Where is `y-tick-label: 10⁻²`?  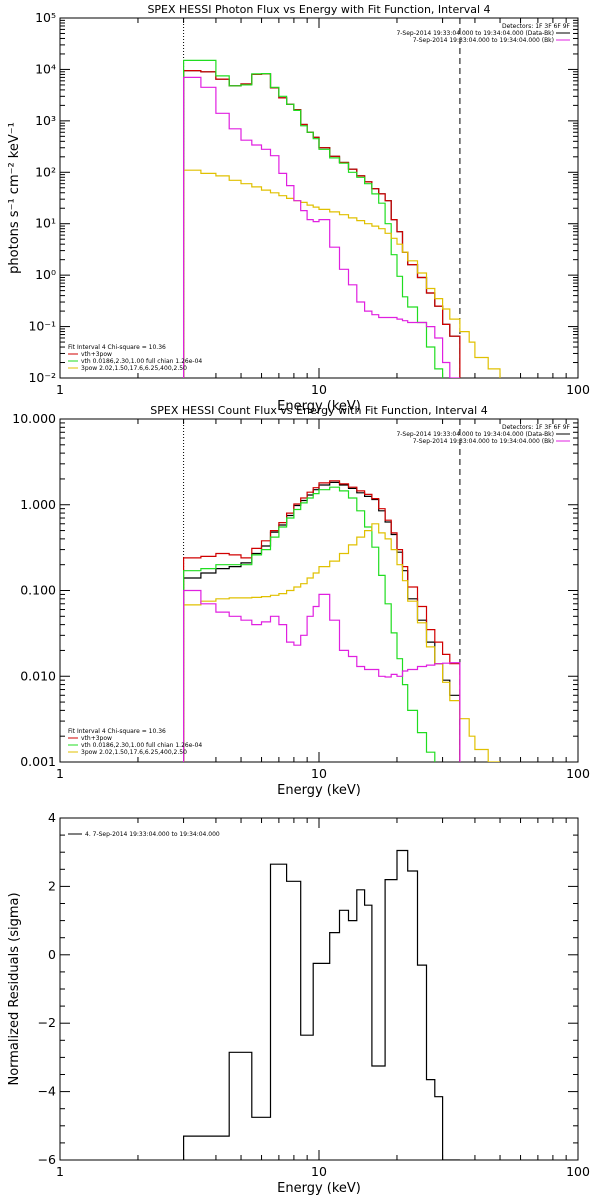
y-tick-label: 10⁻² is located at coordinates (42, 377).